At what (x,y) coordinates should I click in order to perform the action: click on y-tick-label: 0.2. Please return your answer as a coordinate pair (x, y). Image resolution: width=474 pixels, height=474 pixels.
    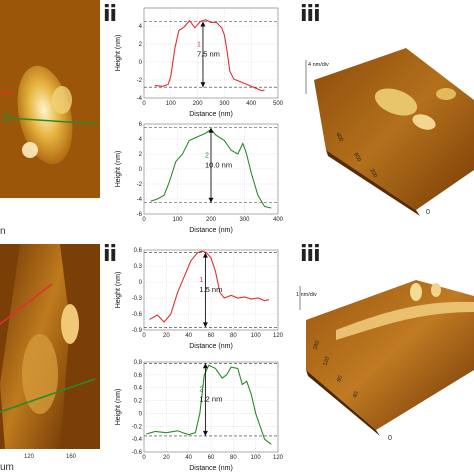
    Looking at the image, I should click on (138, 402).